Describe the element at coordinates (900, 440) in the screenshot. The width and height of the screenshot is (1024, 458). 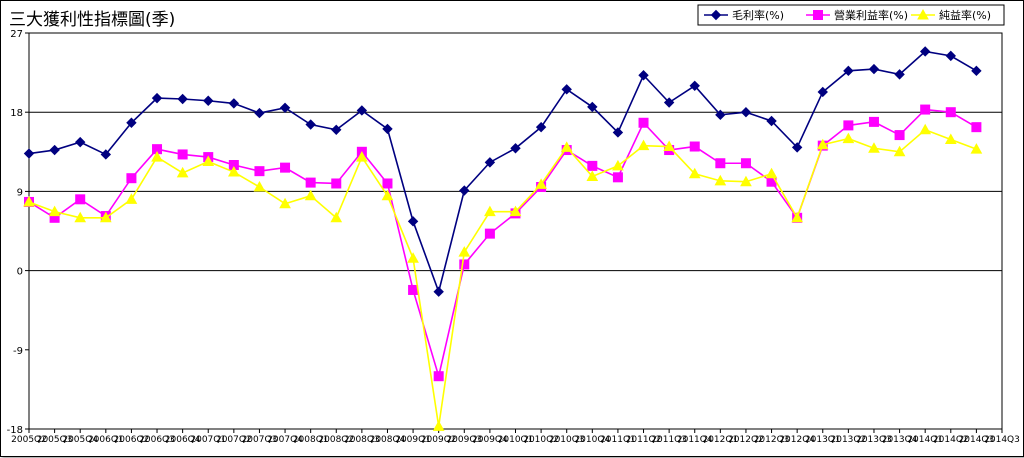
I see `x-tick-label: 2013Q4` at that location.